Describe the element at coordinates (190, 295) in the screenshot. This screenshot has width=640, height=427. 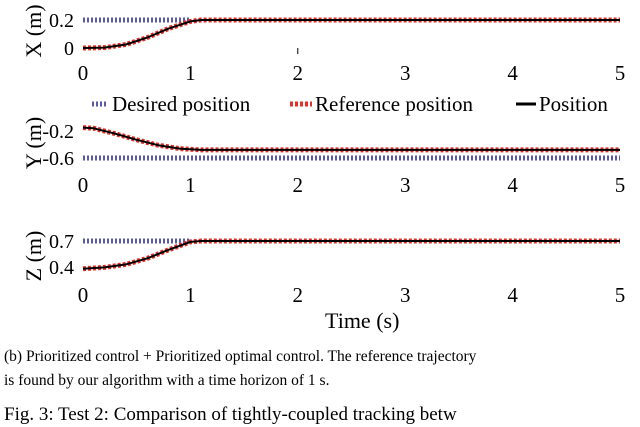
I see `x-tick-label-3-2: 1` at that location.